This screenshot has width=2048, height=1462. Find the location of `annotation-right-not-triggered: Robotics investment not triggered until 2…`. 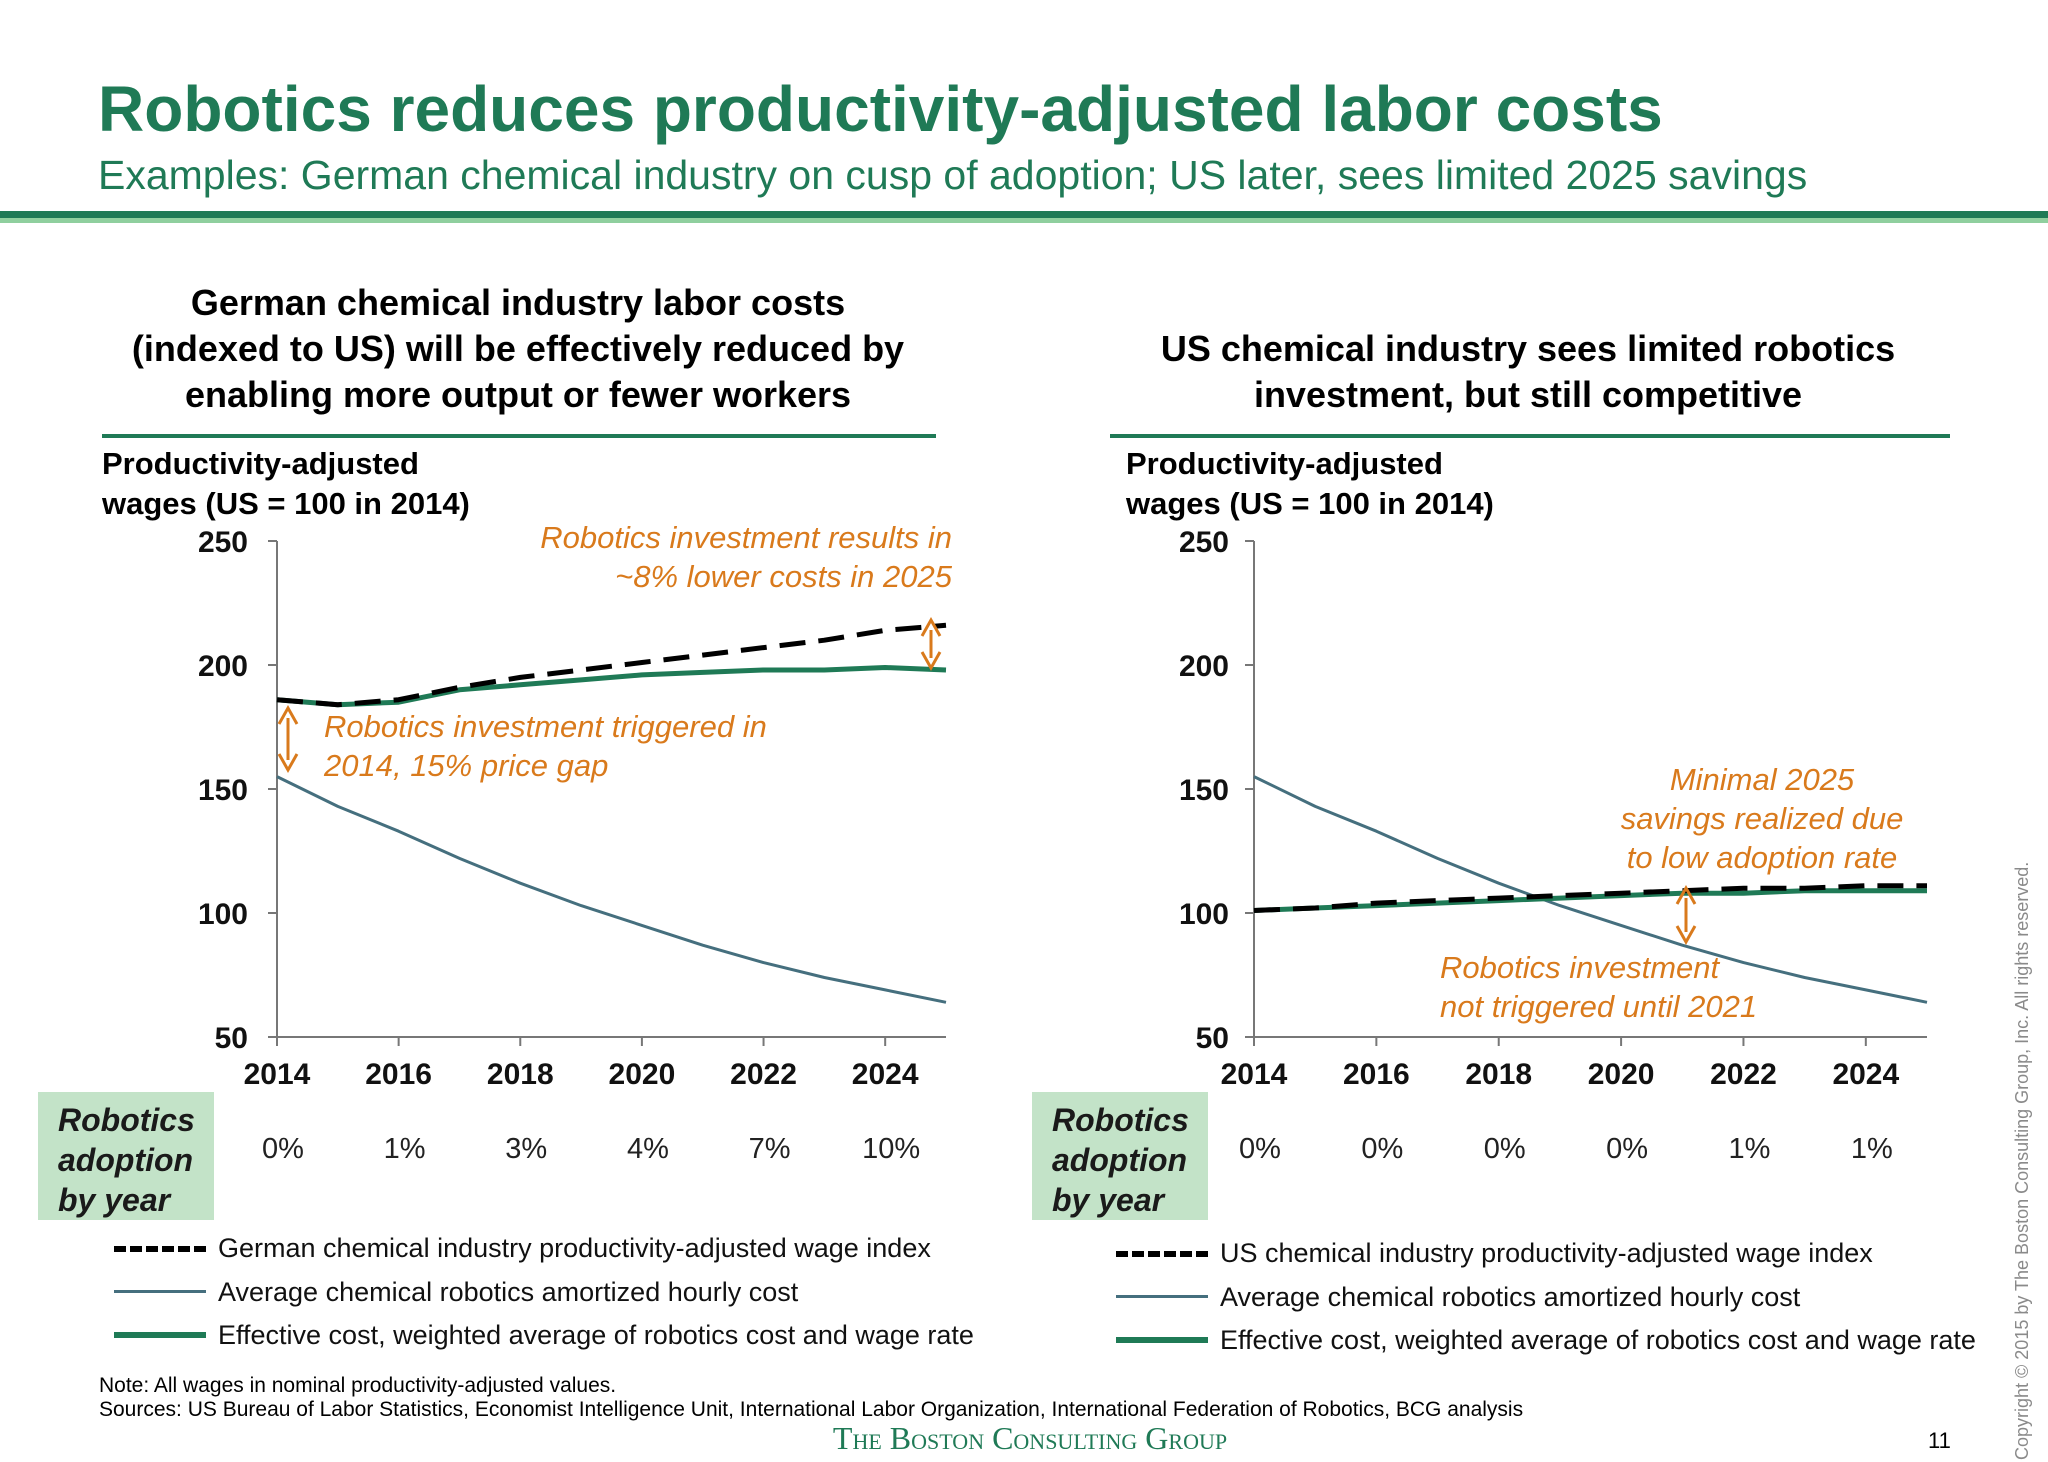

annotation-right-not-triggered: Robotics investment not triggered until 2… is located at coordinates (1598, 987).